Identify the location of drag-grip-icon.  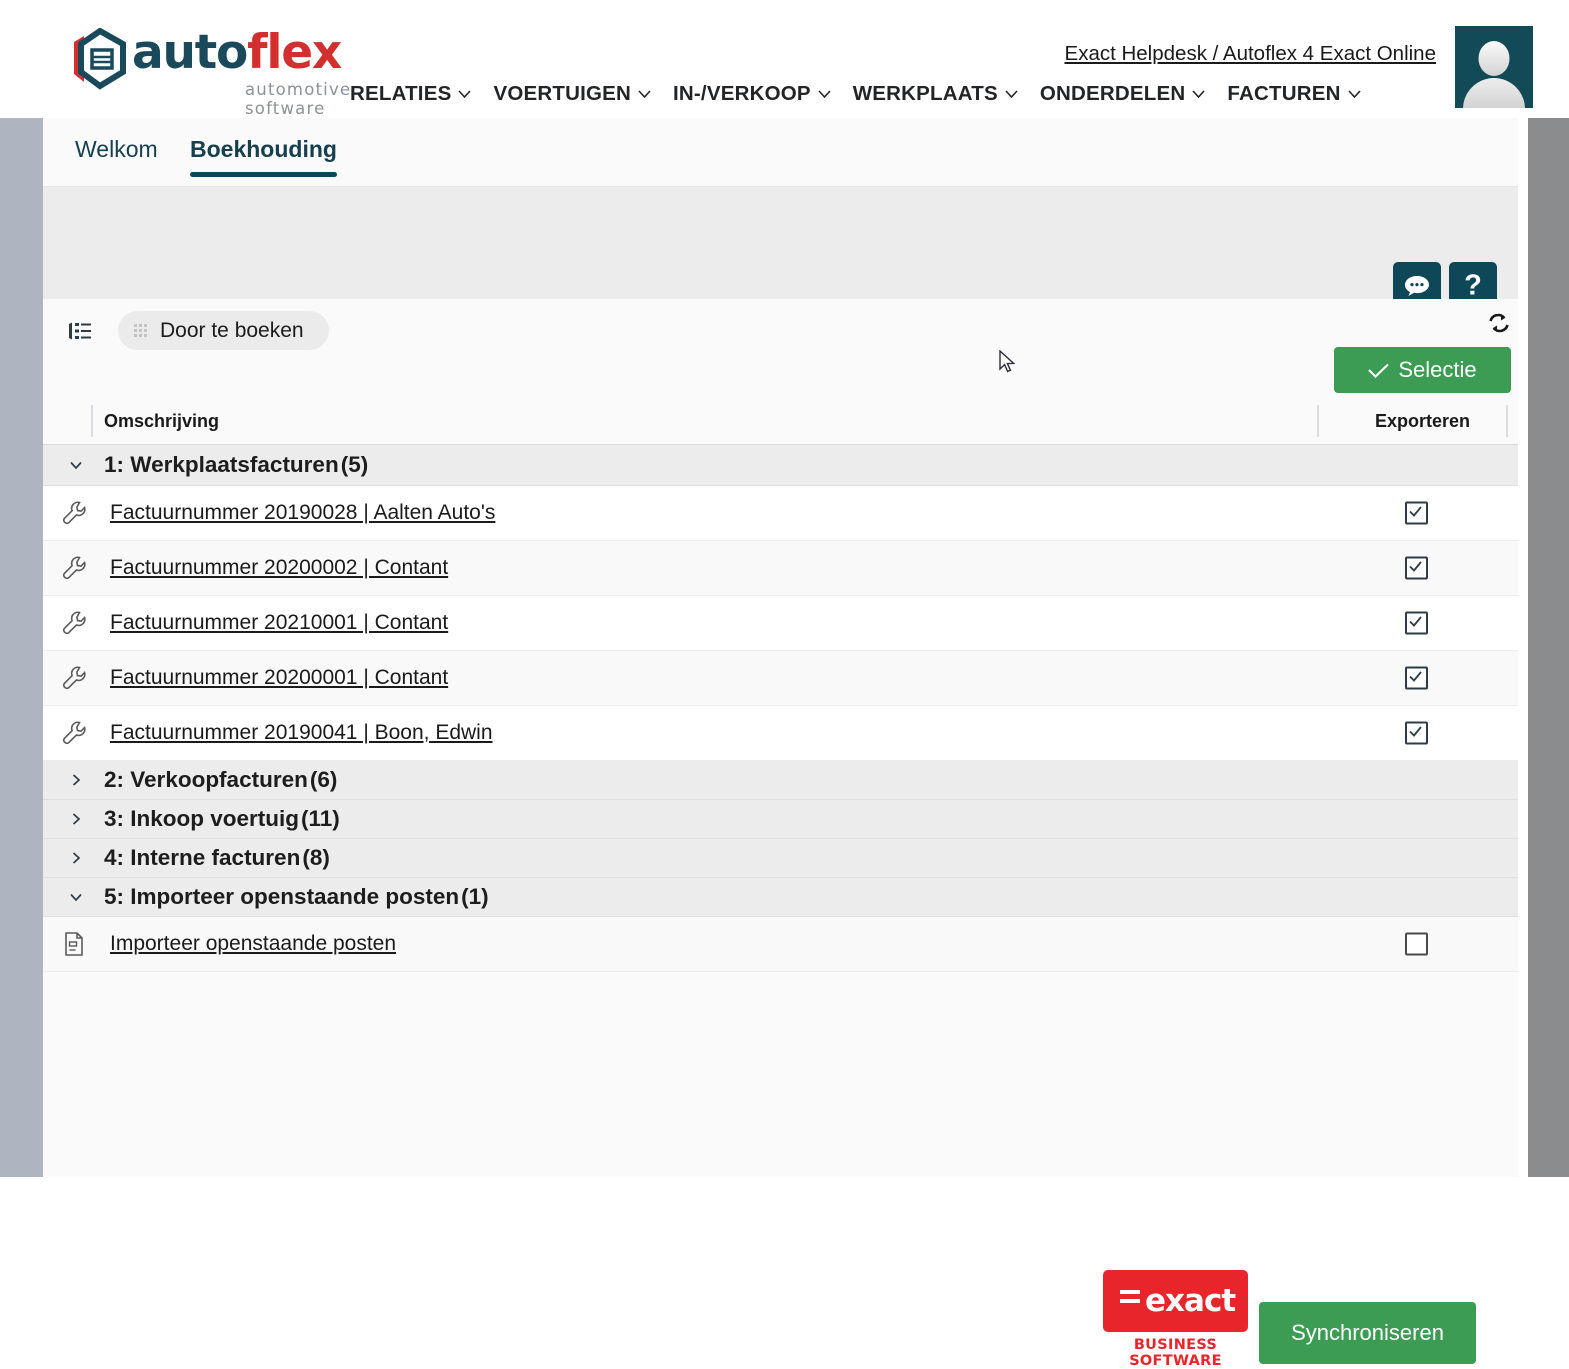
(141, 330).